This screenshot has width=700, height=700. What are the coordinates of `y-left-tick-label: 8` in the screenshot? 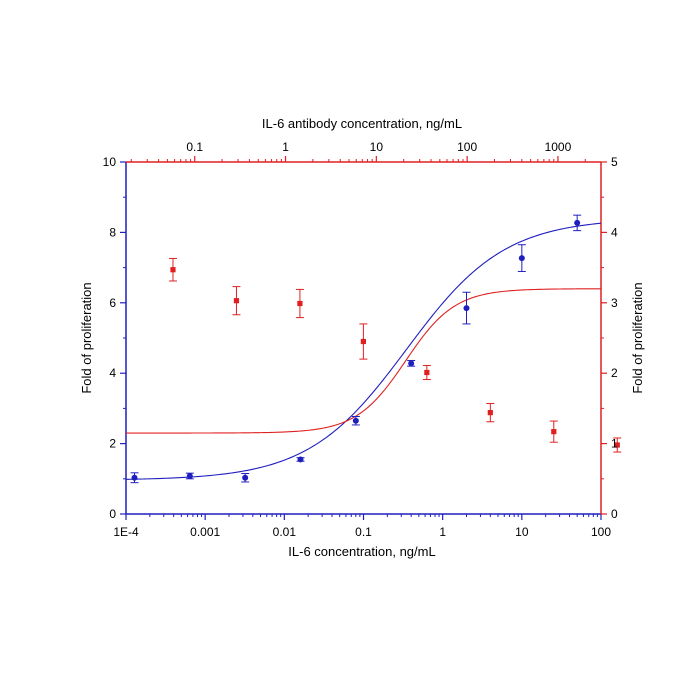 It's located at (112, 232).